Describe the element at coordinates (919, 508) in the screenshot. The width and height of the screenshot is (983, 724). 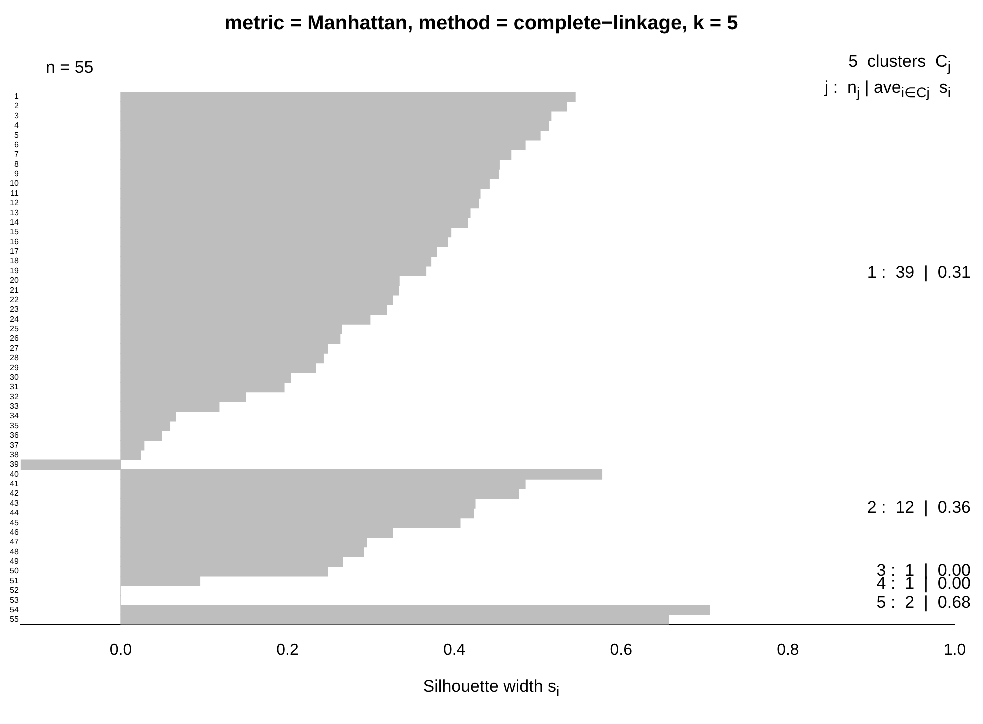
I see `annotation: 2 : 12 | 0.36` at that location.